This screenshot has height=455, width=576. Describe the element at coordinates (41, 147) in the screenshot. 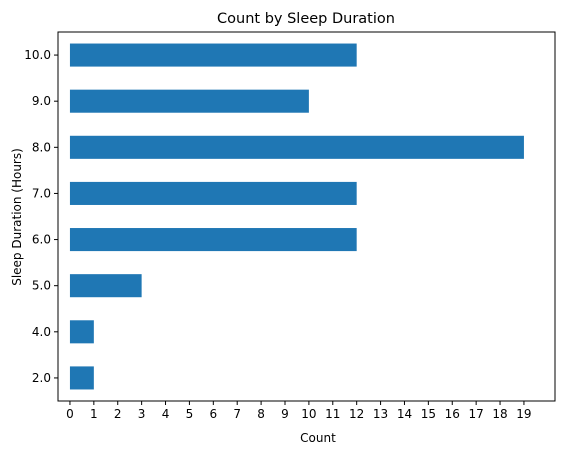

I see `y-tick-label: 8.0` at that location.